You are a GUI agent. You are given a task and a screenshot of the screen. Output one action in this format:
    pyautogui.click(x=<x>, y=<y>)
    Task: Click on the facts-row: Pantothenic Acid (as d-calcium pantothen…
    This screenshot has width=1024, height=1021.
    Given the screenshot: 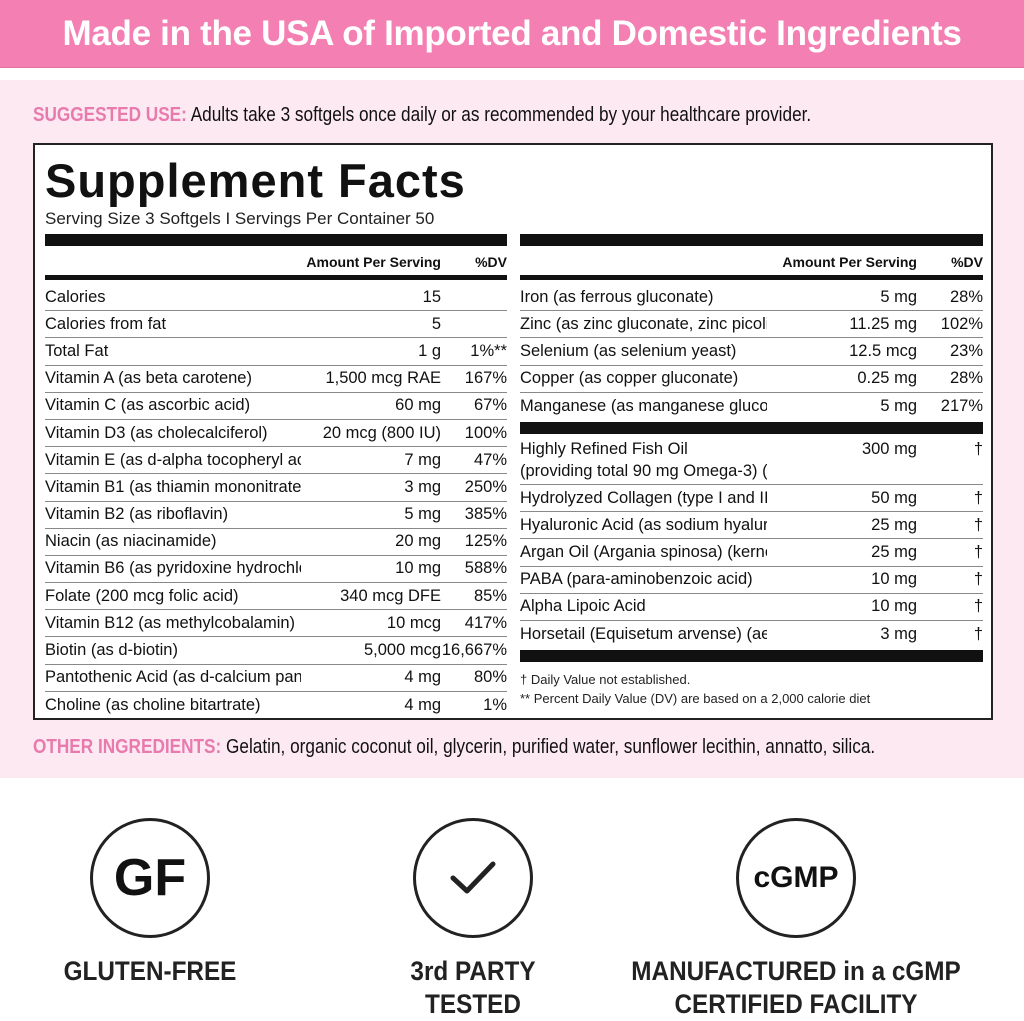 What is the action you would take?
    pyautogui.click(x=276, y=678)
    